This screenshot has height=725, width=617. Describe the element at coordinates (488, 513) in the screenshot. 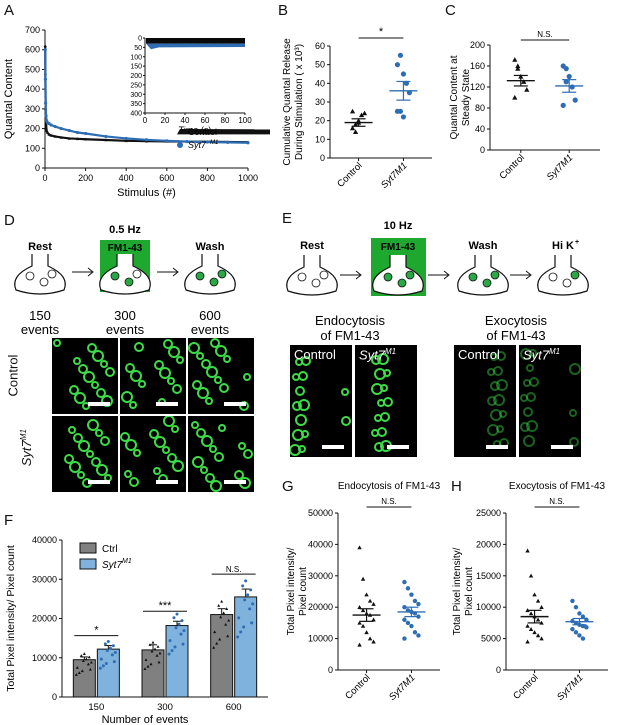

I see `h-y-tick-label-5: 25000` at that location.